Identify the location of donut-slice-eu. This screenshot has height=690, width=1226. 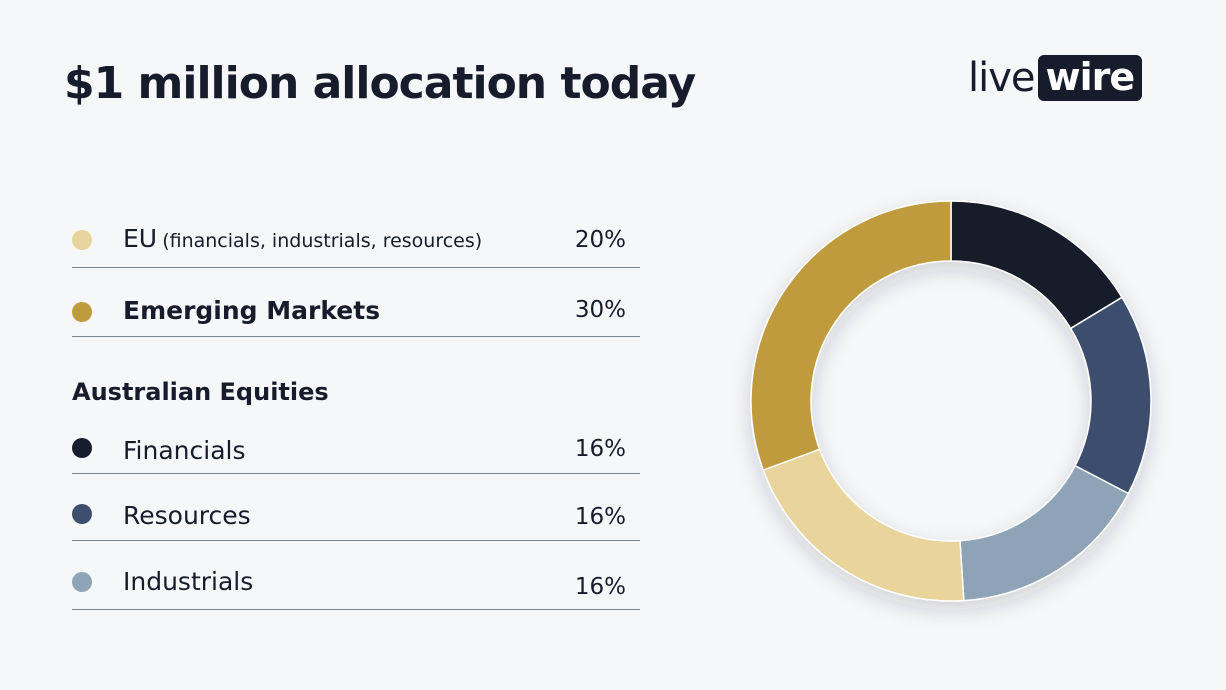
(863, 525).